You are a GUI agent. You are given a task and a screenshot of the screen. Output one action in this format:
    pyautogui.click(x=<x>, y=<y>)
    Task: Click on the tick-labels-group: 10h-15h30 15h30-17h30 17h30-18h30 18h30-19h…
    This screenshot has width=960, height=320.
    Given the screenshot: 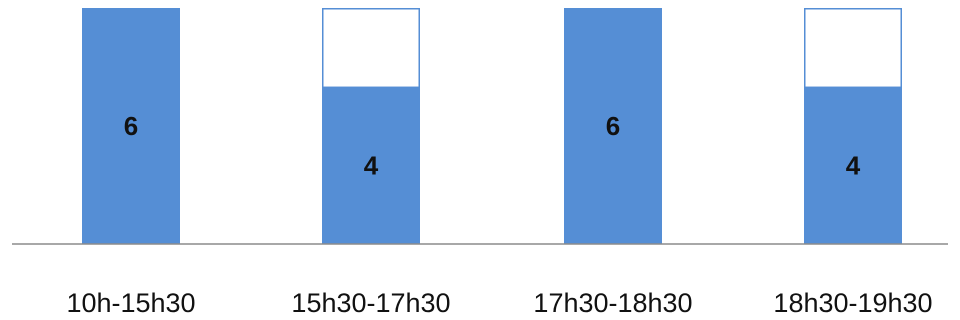 What is the action you would take?
    pyautogui.click(x=499, y=303)
    